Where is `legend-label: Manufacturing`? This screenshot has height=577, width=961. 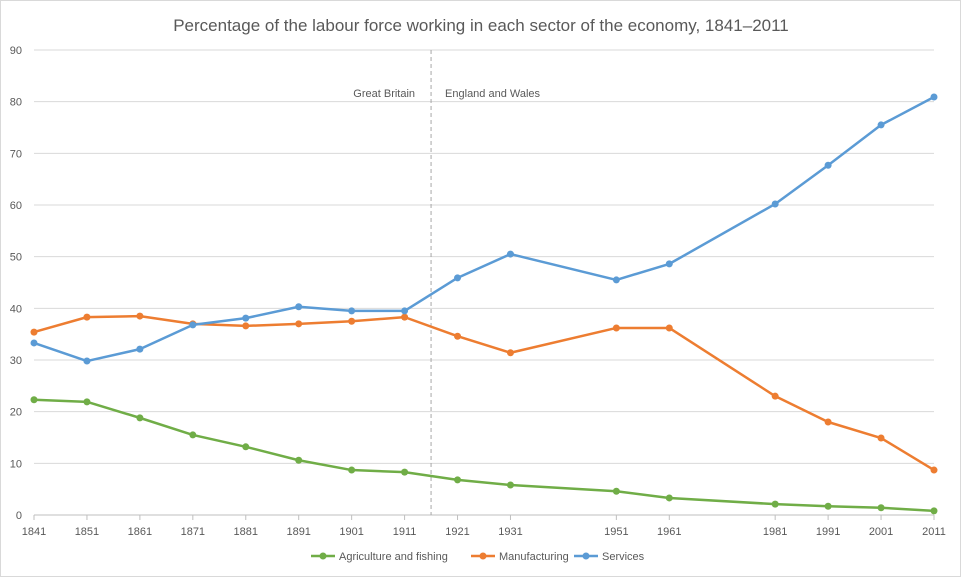 legend-label: Manufacturing is located at coordinates (534, 557).